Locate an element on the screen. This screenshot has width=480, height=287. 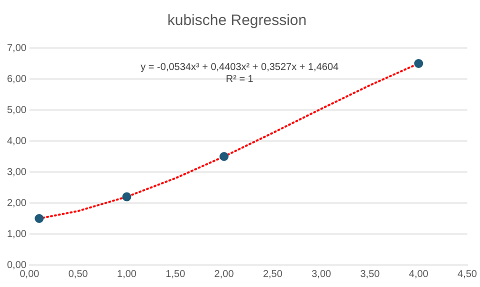
y-tick-label: 2,00 is located at coordinates (16, 203).